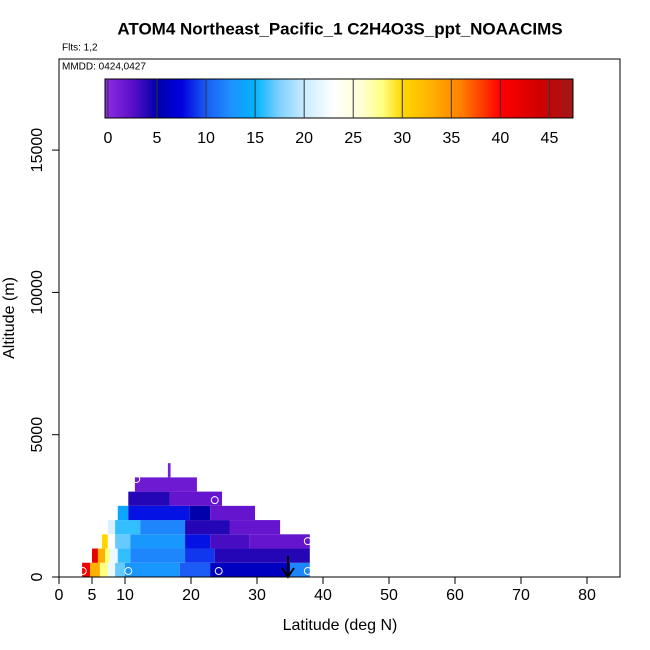 Image resolution: width=650 pixels, height=650 pixels. Describe the element at coordinates (157, 138) in the screenshot. I see `colorbar-tick-label: 5` at that location.